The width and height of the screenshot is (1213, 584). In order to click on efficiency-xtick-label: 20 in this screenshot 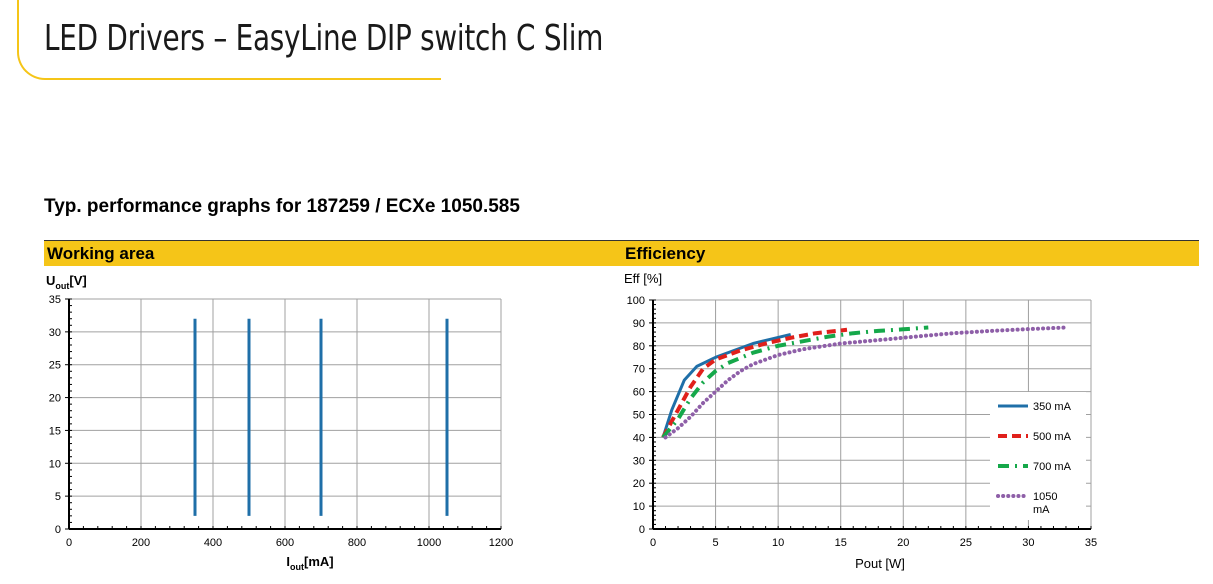, I will do `click(903, 543)`.